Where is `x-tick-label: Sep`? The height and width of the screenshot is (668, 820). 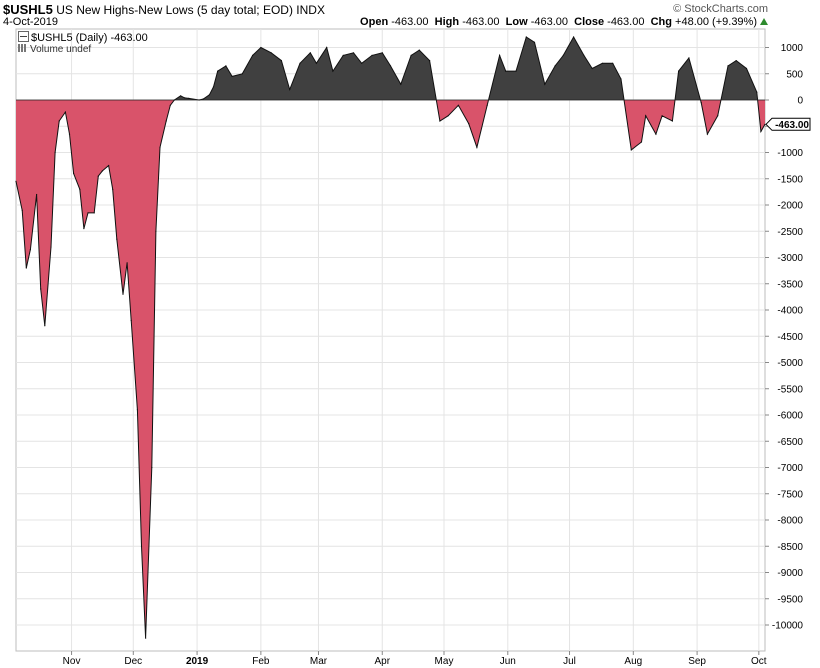
x-tick-label: Sep is located at coordinates (697, 661).